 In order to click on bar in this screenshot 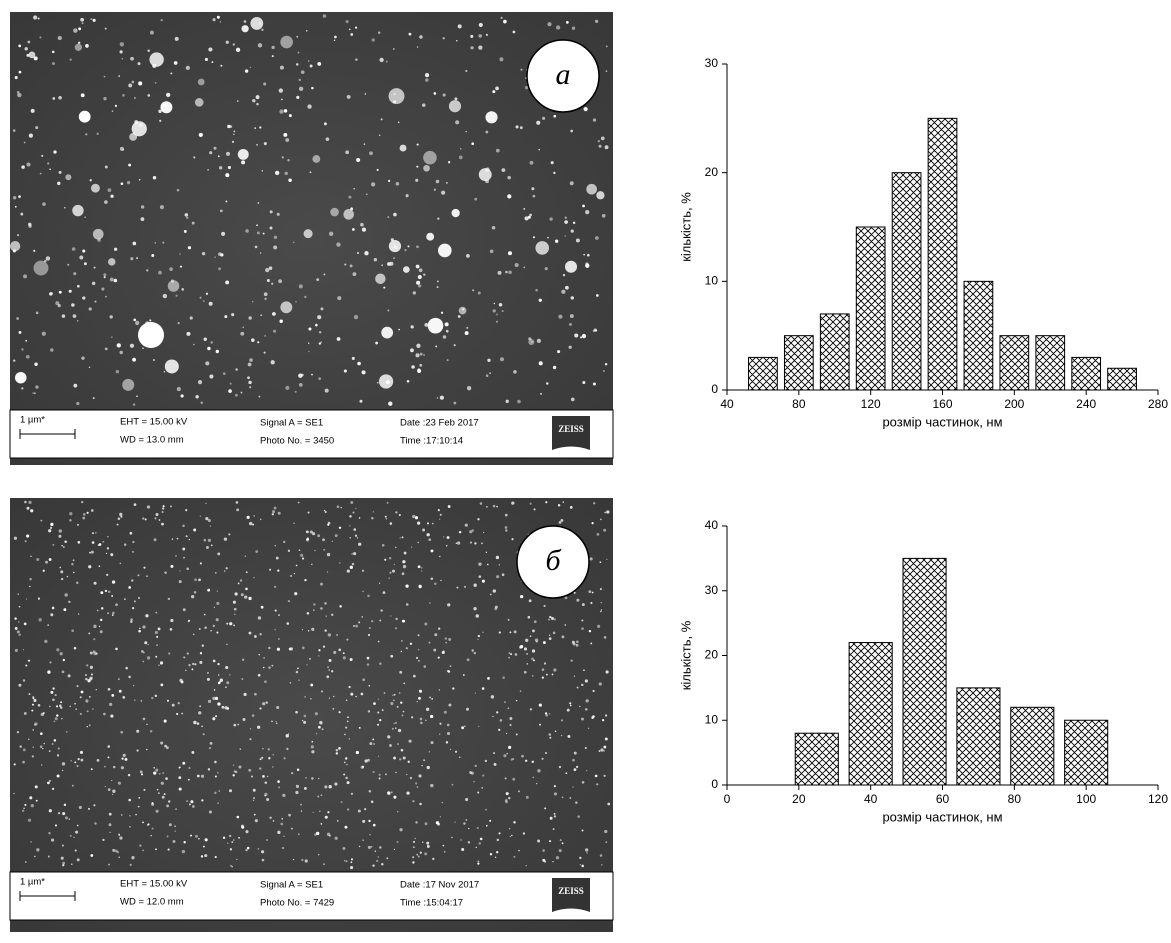, I will do `click(978, 335)`.